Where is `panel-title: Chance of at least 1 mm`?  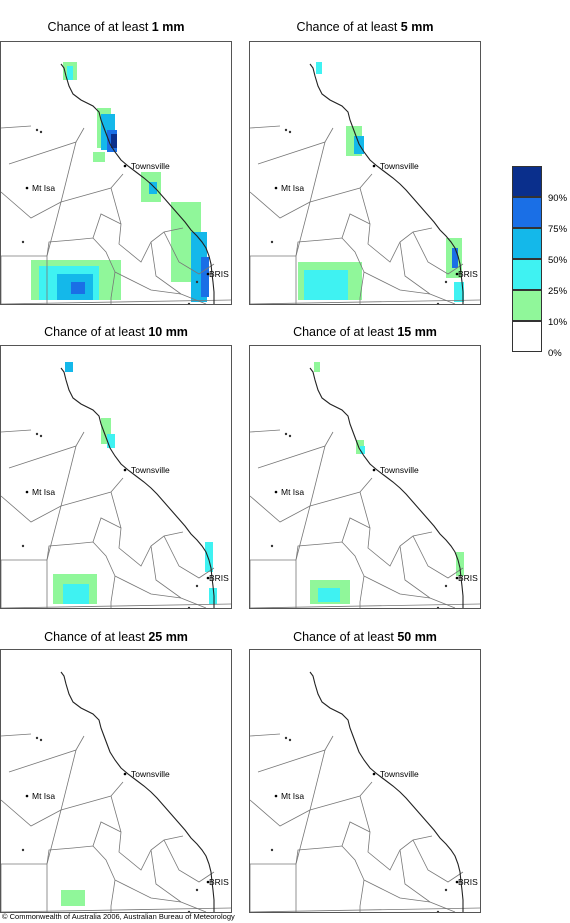 panel-title: Chance of at least 1 mm is located at coordinates (116, 27).